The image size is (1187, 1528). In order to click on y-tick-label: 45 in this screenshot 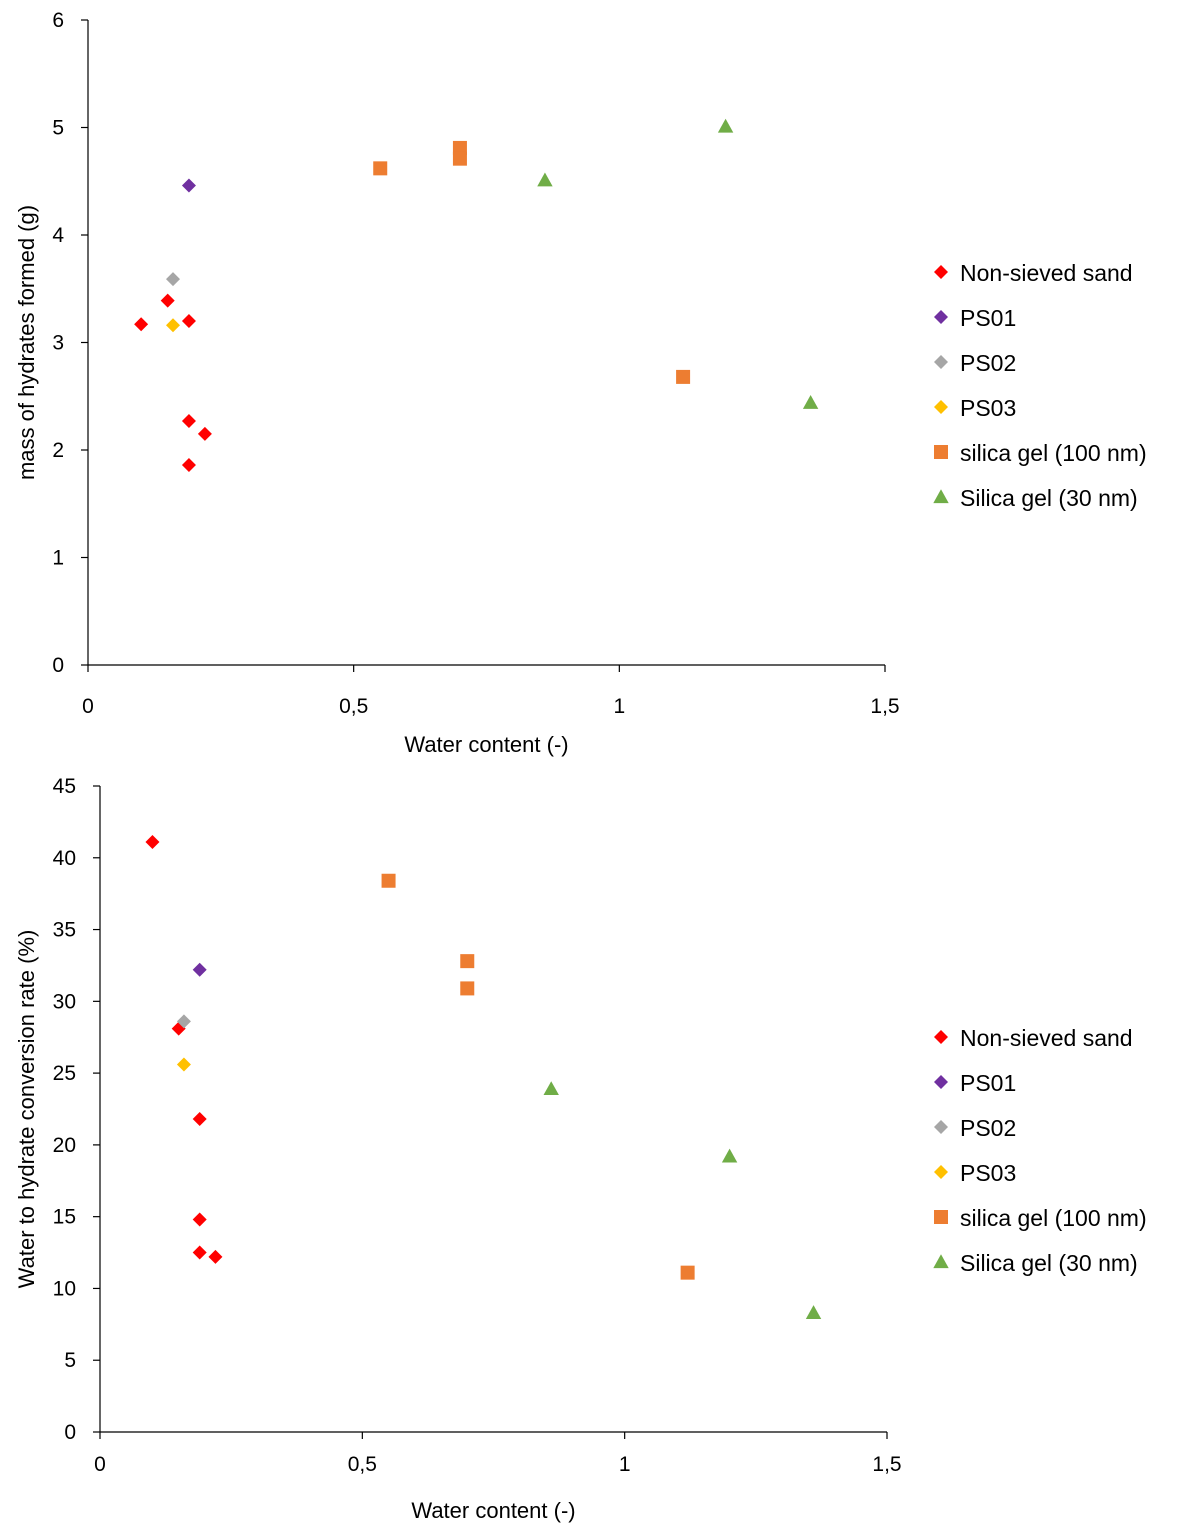, I will do `click(64, 786)`.